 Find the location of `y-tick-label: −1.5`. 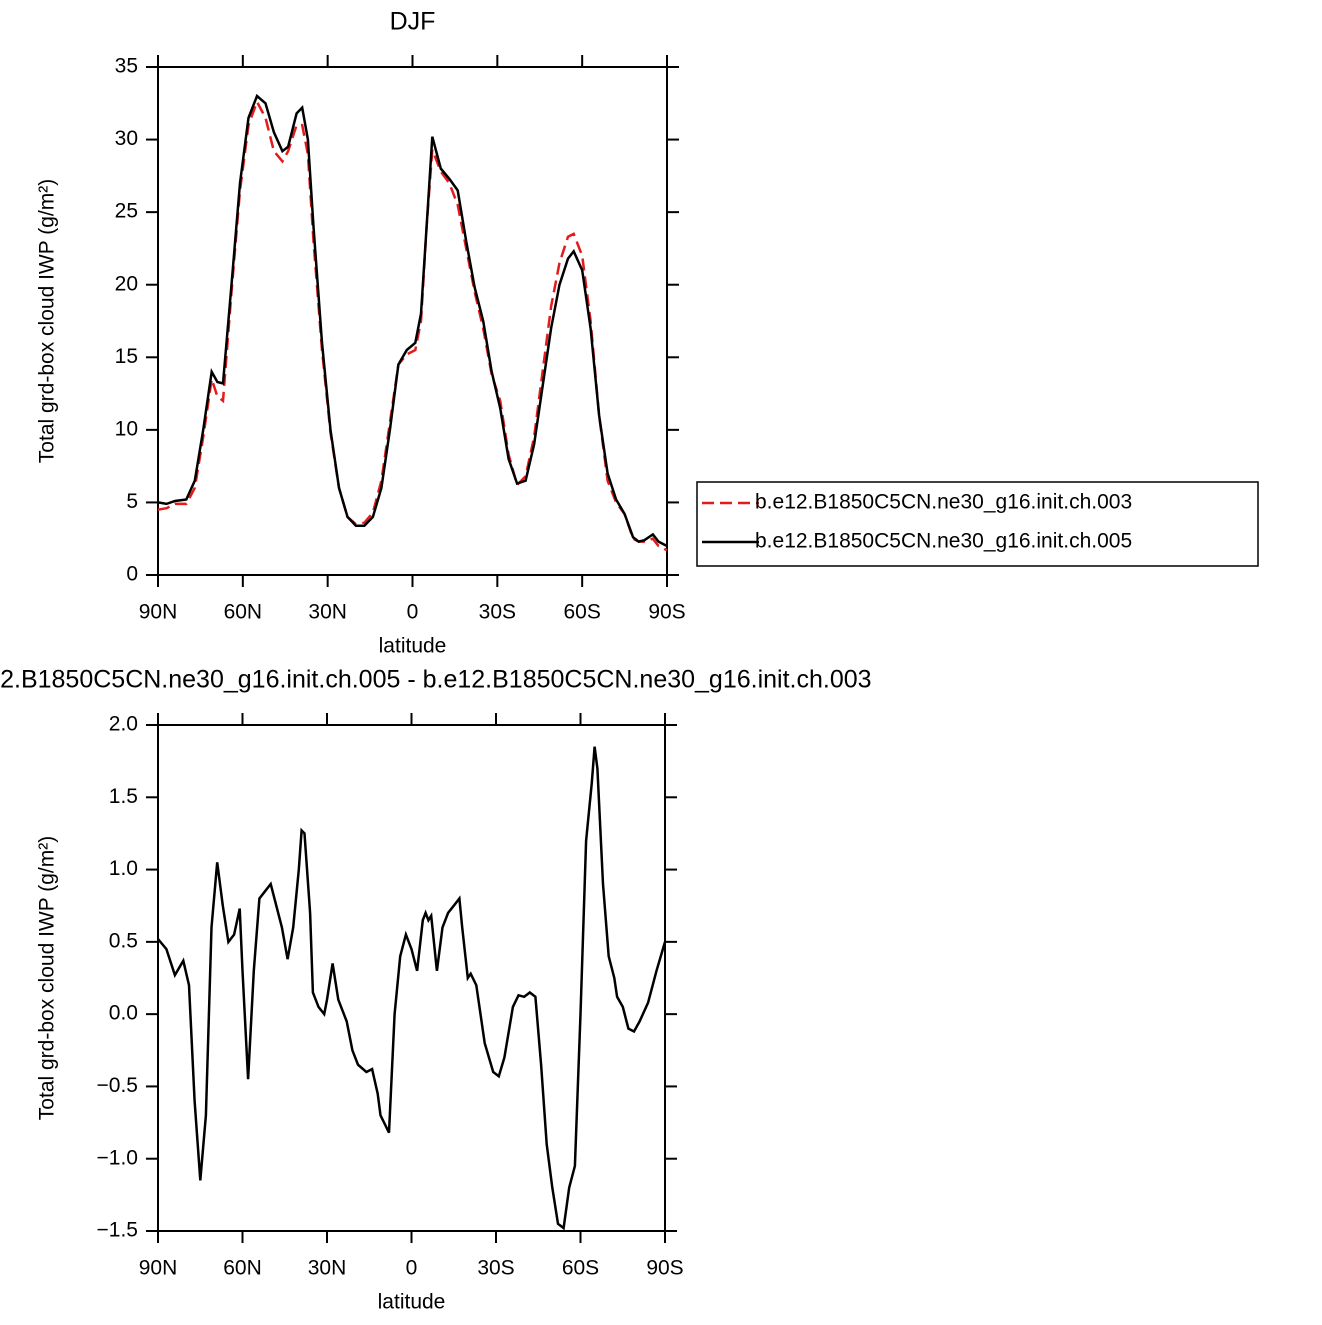

y-tick-label: −1.5 is located at coordinates (117, 1230).